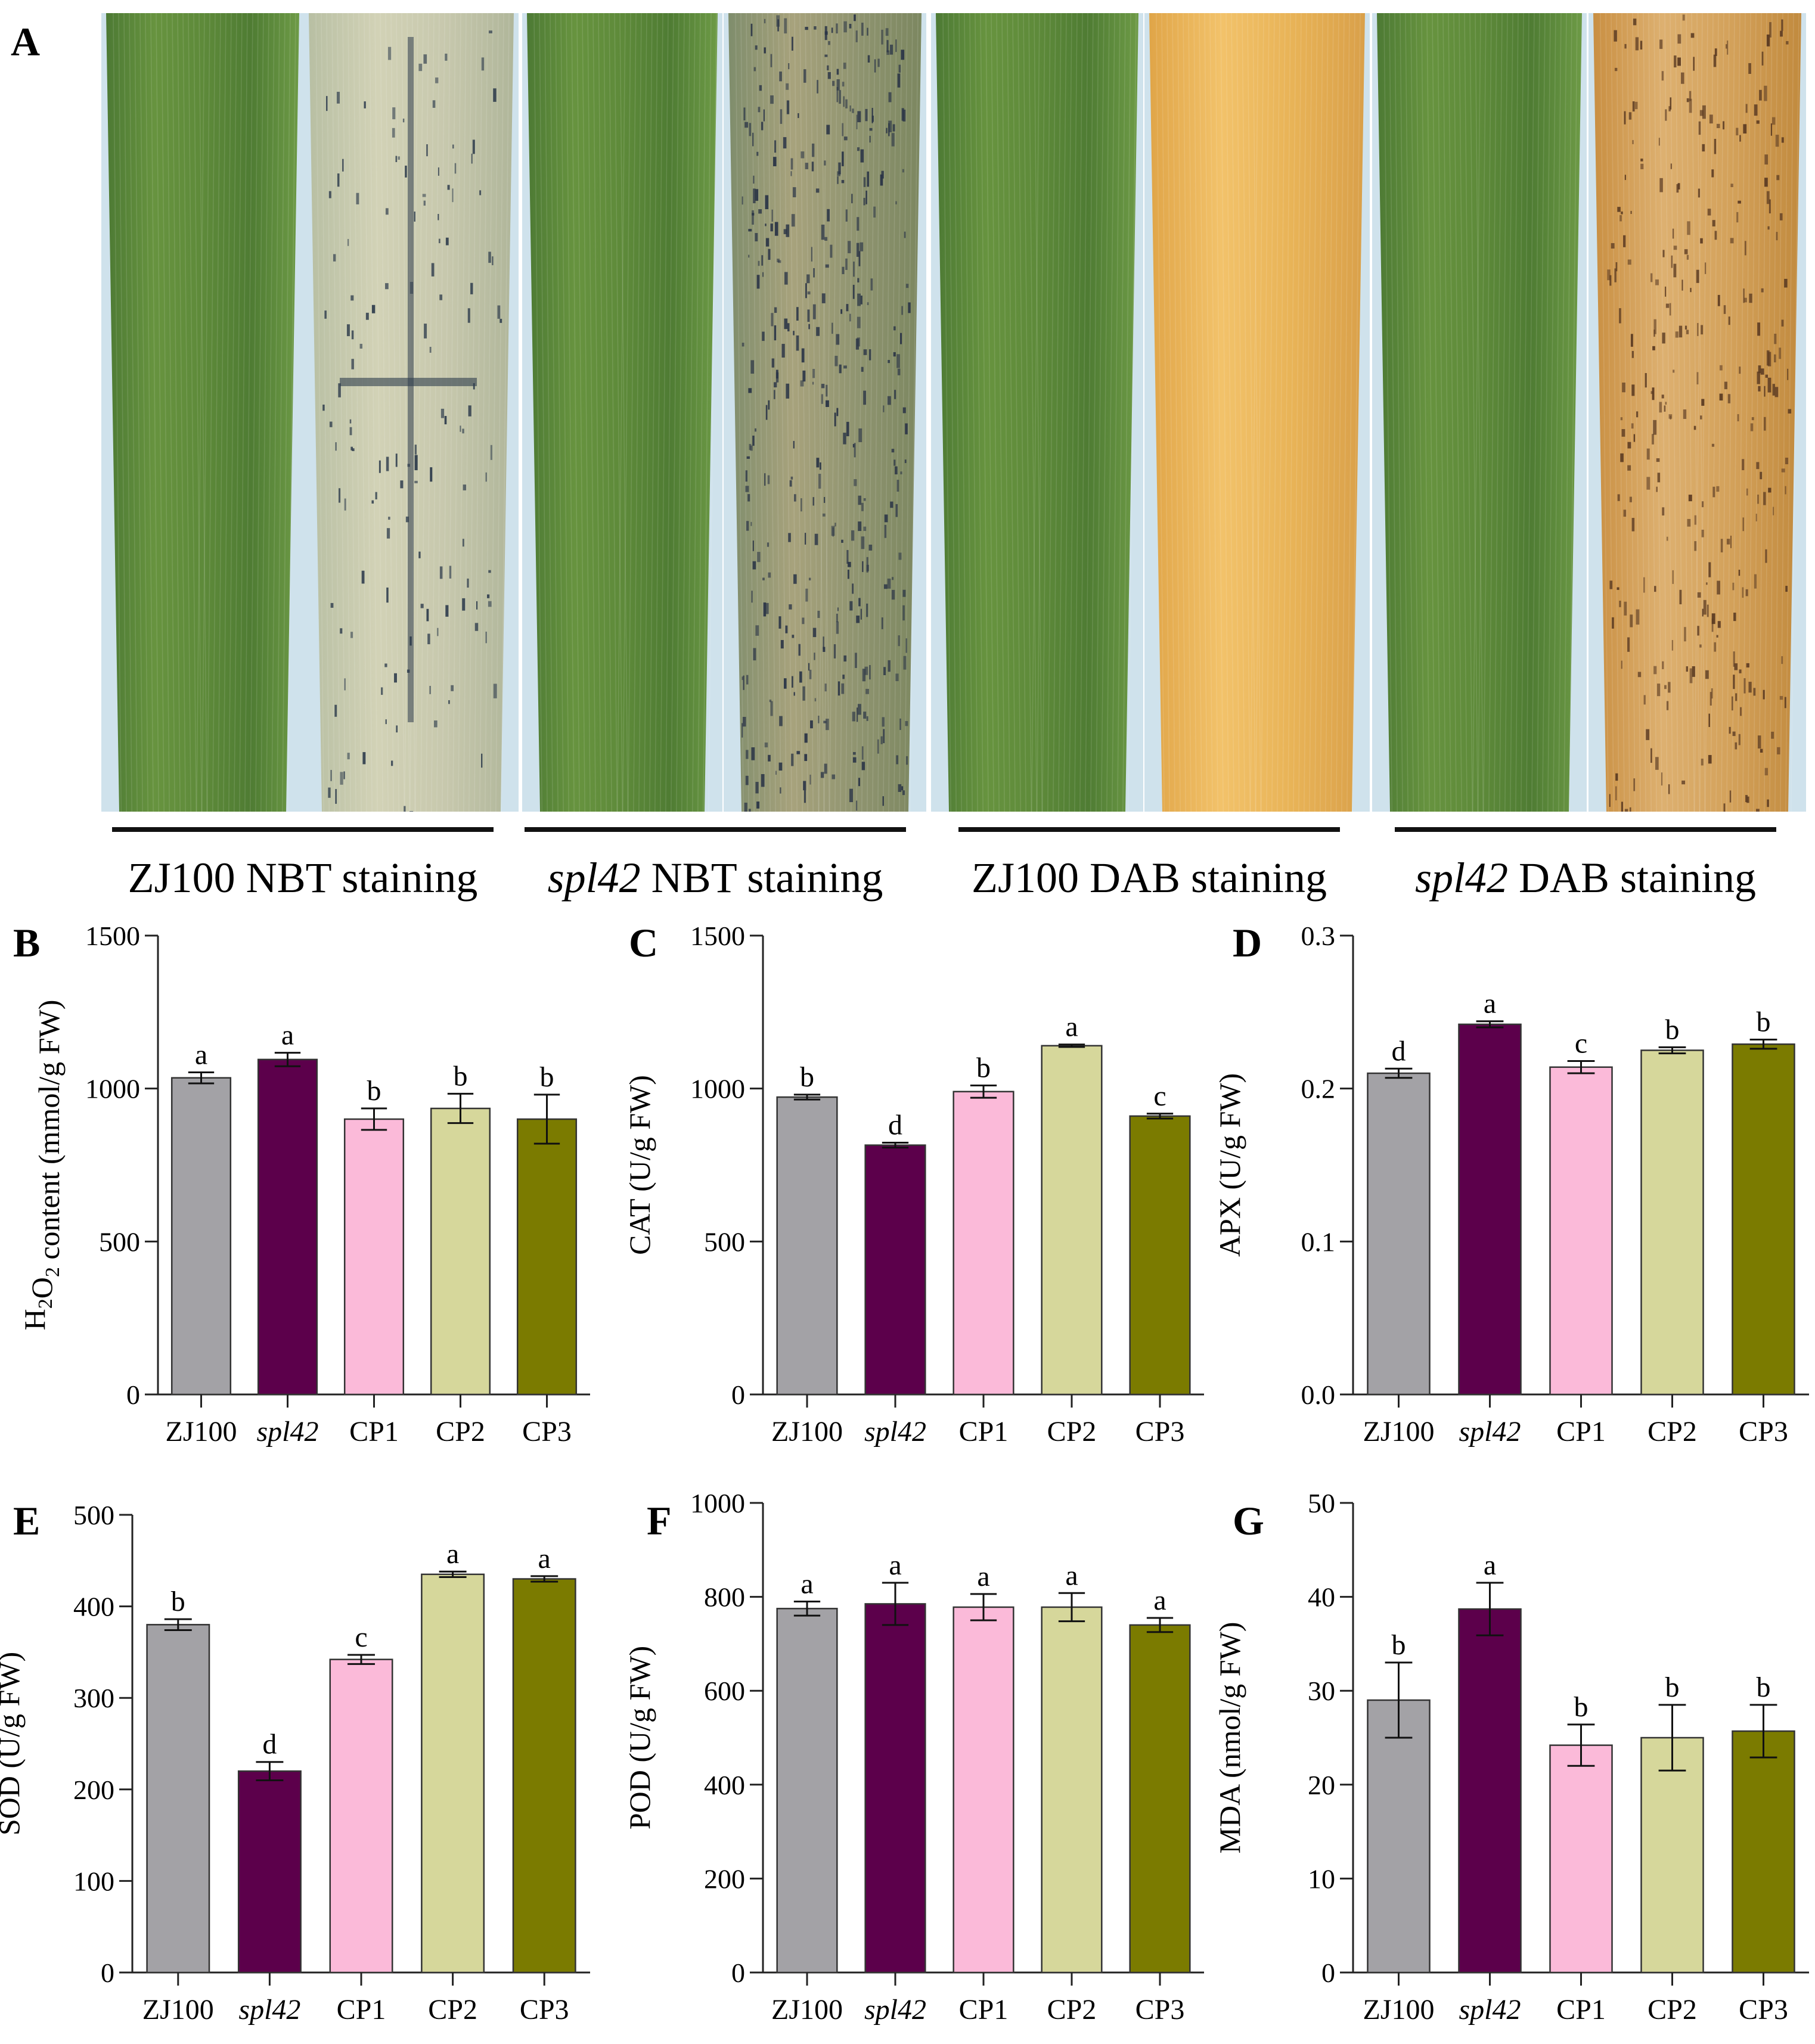 This screenshot has height=2044, width=1815. What do you see at coordinates (1321, 1785) in the screenshot?
I see `y-tick-label: 20` at bounding box center [1321, 1785].